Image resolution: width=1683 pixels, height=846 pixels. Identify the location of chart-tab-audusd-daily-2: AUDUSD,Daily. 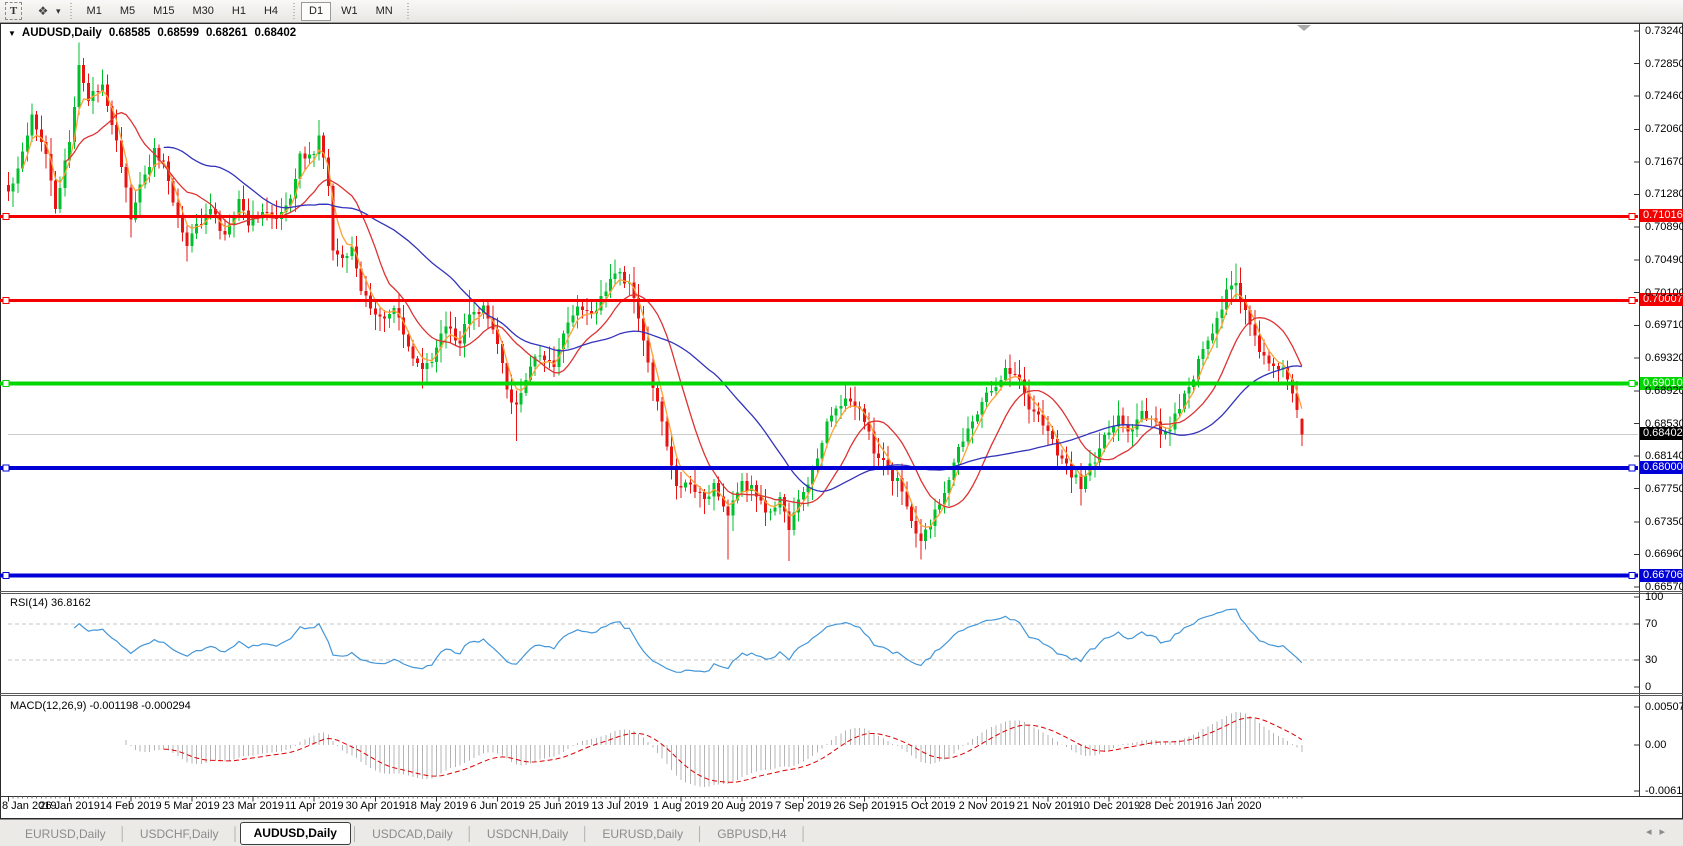
(295, 833).